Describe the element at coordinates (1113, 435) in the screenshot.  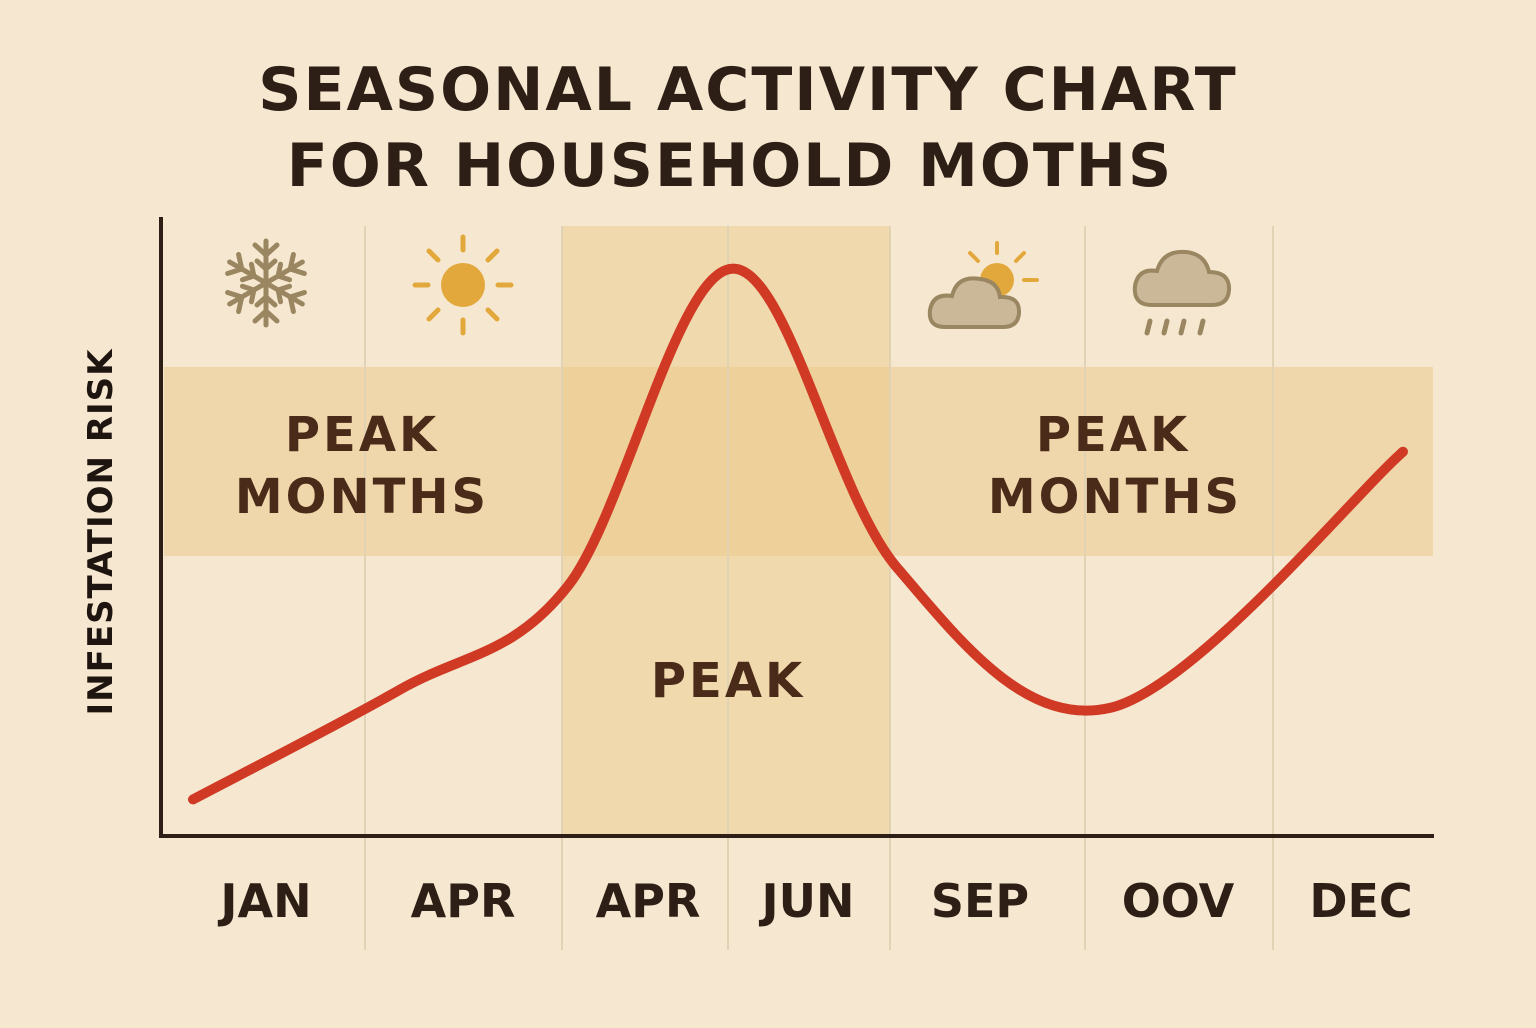
I see `peak-months-label-right-line-1: PEAK` at that location.